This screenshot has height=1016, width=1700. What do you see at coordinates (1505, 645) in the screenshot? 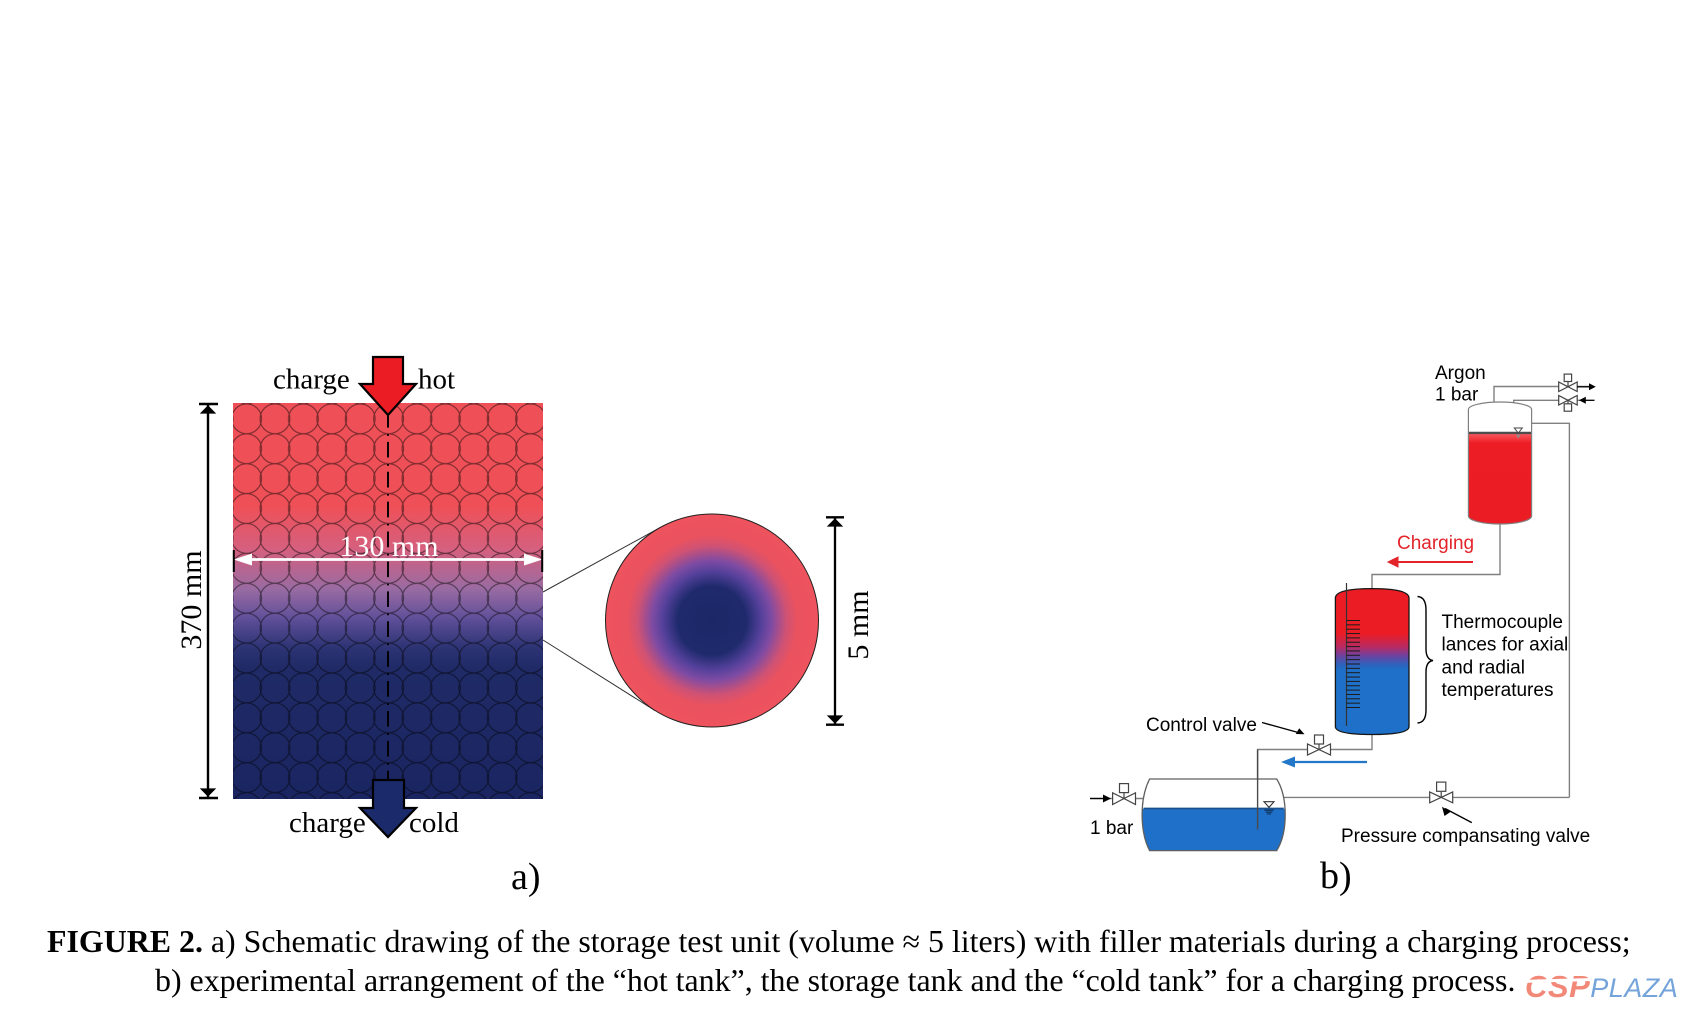
I see `svg-text: lances for axial` at bounding box center [1505, 645].